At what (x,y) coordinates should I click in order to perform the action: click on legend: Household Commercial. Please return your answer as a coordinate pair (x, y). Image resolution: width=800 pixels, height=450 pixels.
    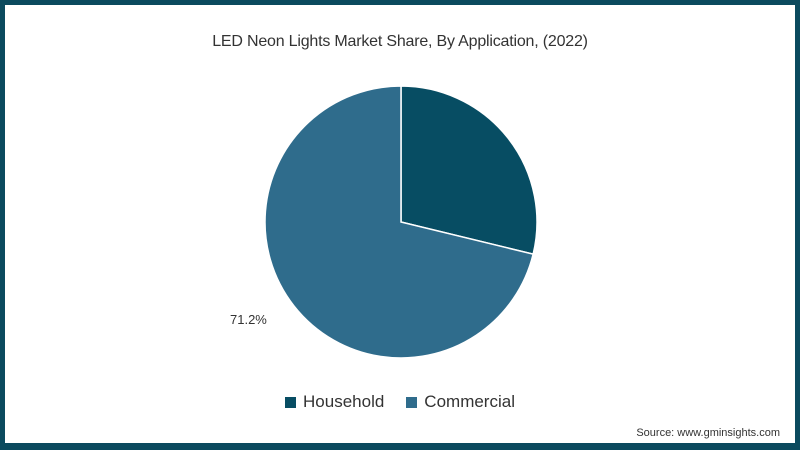
    Looking at the image, I should click on (400, 402).